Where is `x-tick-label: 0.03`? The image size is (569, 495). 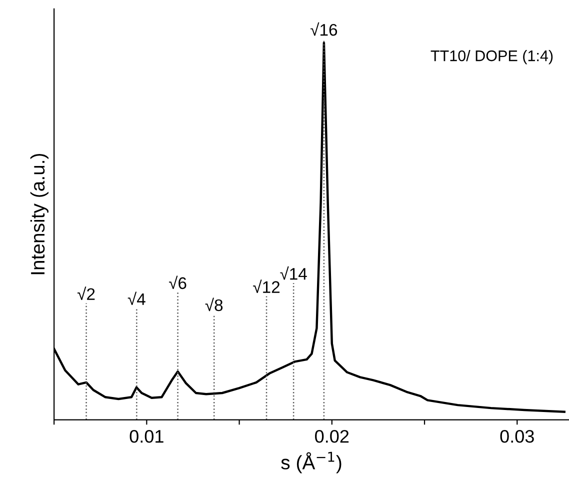
x-tick-label: 0.03 is located at coordinates (517, 436).